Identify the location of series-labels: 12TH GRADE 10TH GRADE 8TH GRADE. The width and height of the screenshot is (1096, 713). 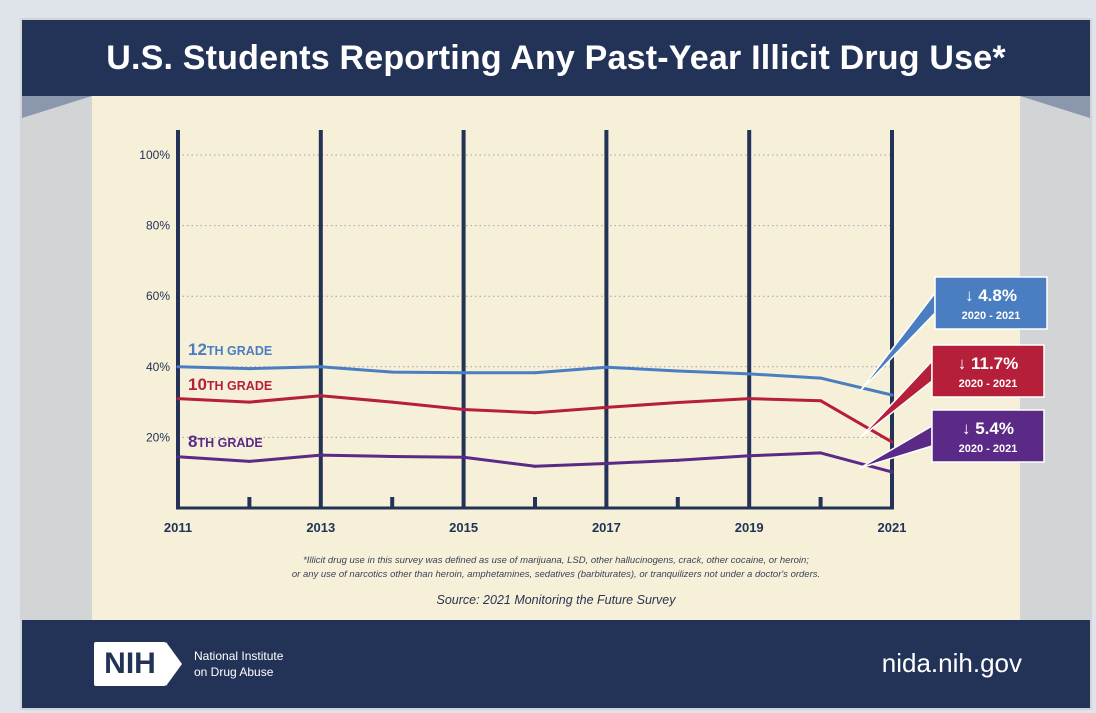
(230, 395).